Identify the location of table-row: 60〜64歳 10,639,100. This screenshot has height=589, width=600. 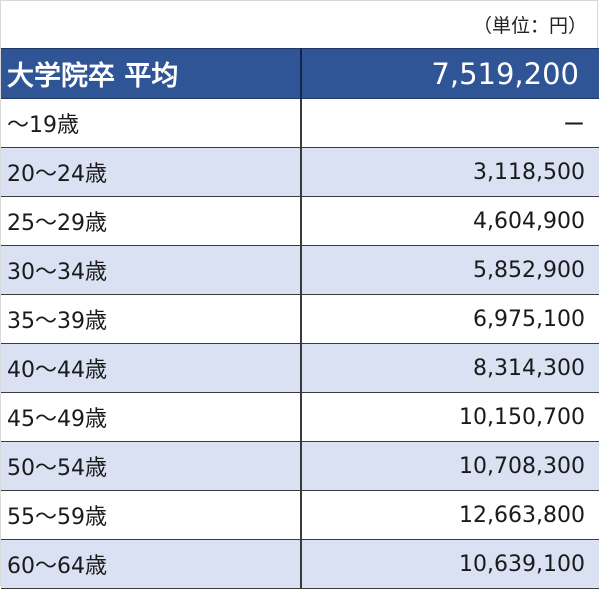
(300, 564).